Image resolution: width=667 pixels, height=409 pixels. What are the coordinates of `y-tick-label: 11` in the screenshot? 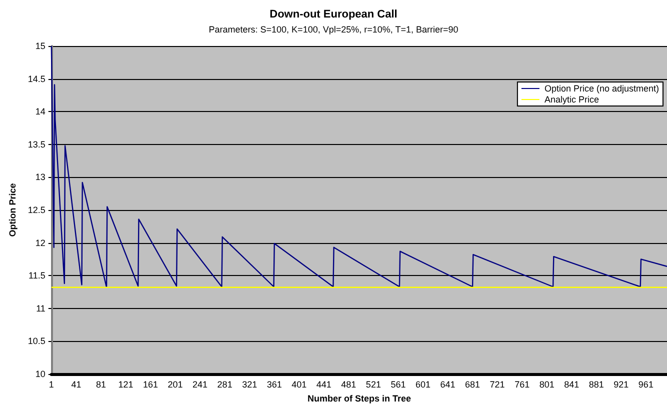 It's located at (41, 308).